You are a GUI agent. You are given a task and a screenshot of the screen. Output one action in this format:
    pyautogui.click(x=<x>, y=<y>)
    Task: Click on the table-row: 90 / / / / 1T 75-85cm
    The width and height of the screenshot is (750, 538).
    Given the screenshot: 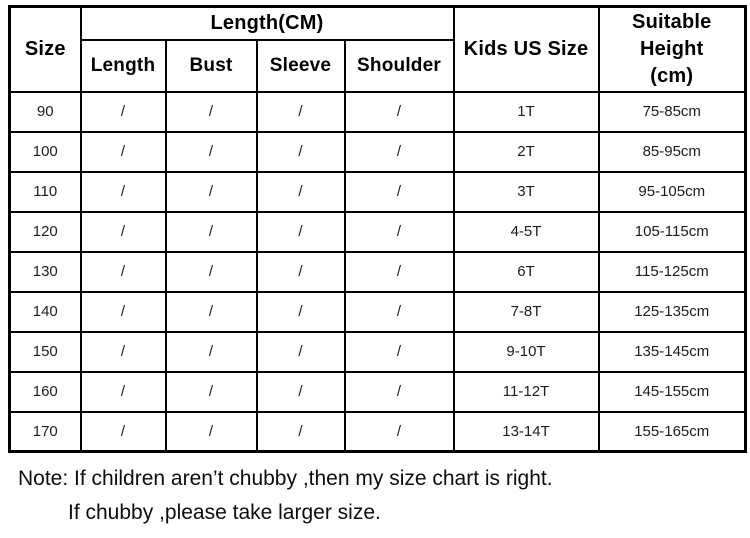 What is the action you would take?
    pyautogui.click(x=377, y=111)
    